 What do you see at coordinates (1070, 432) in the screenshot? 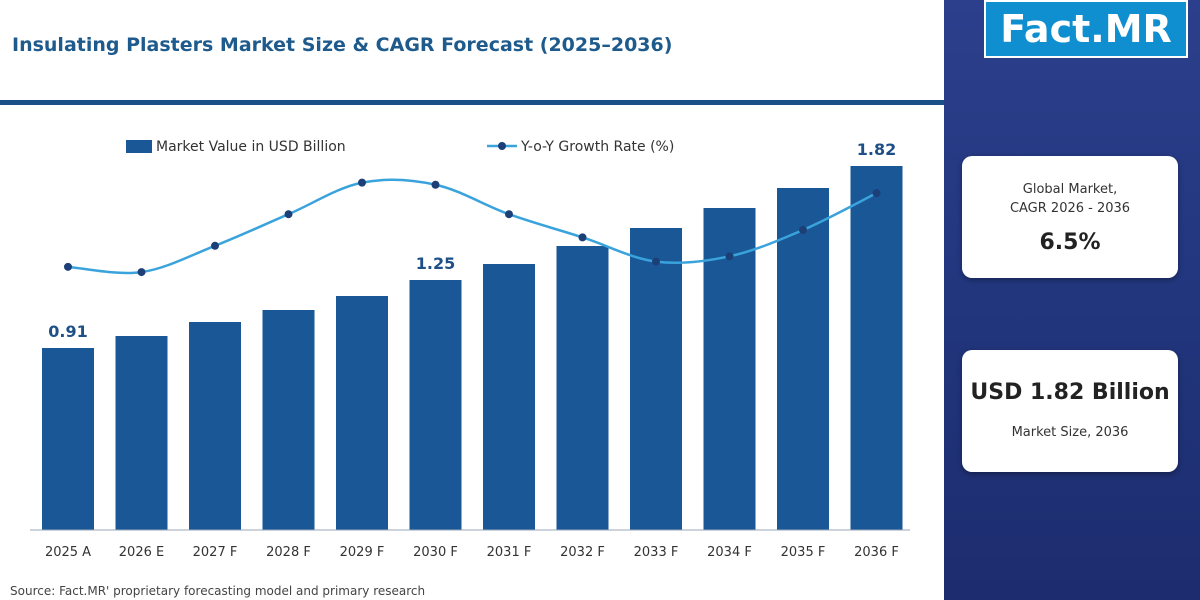
I see `market-size-caption: Market Size, 2036` at bounding box center [1070, 432].